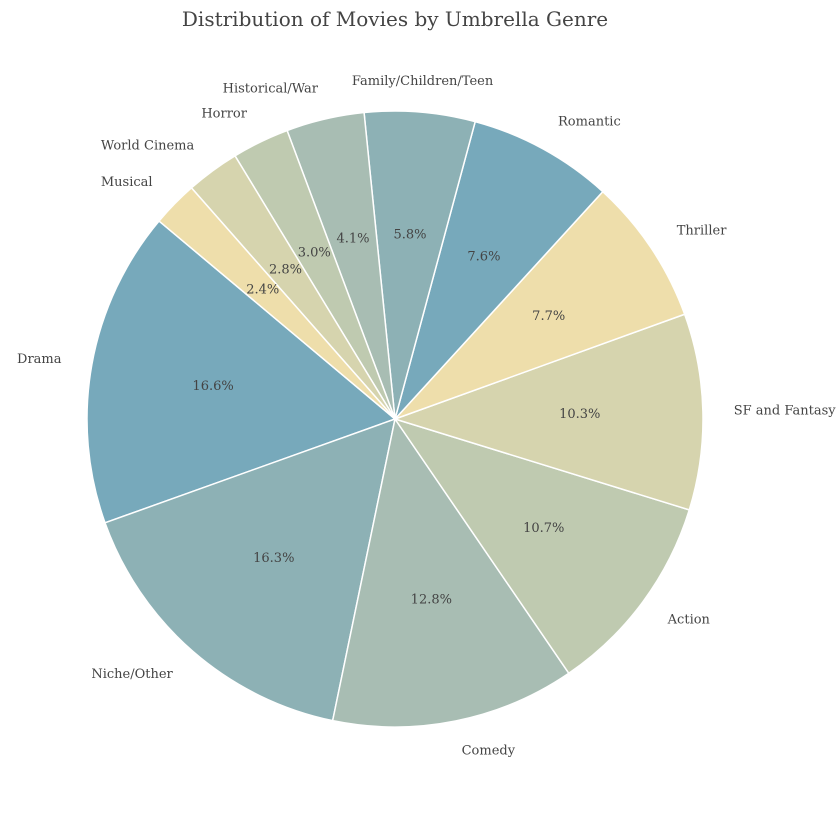 Image resolution: width=837 pixels, height=815 pixels. I want to click on pct-label-thriller: 7.7%, so click(548, 316).